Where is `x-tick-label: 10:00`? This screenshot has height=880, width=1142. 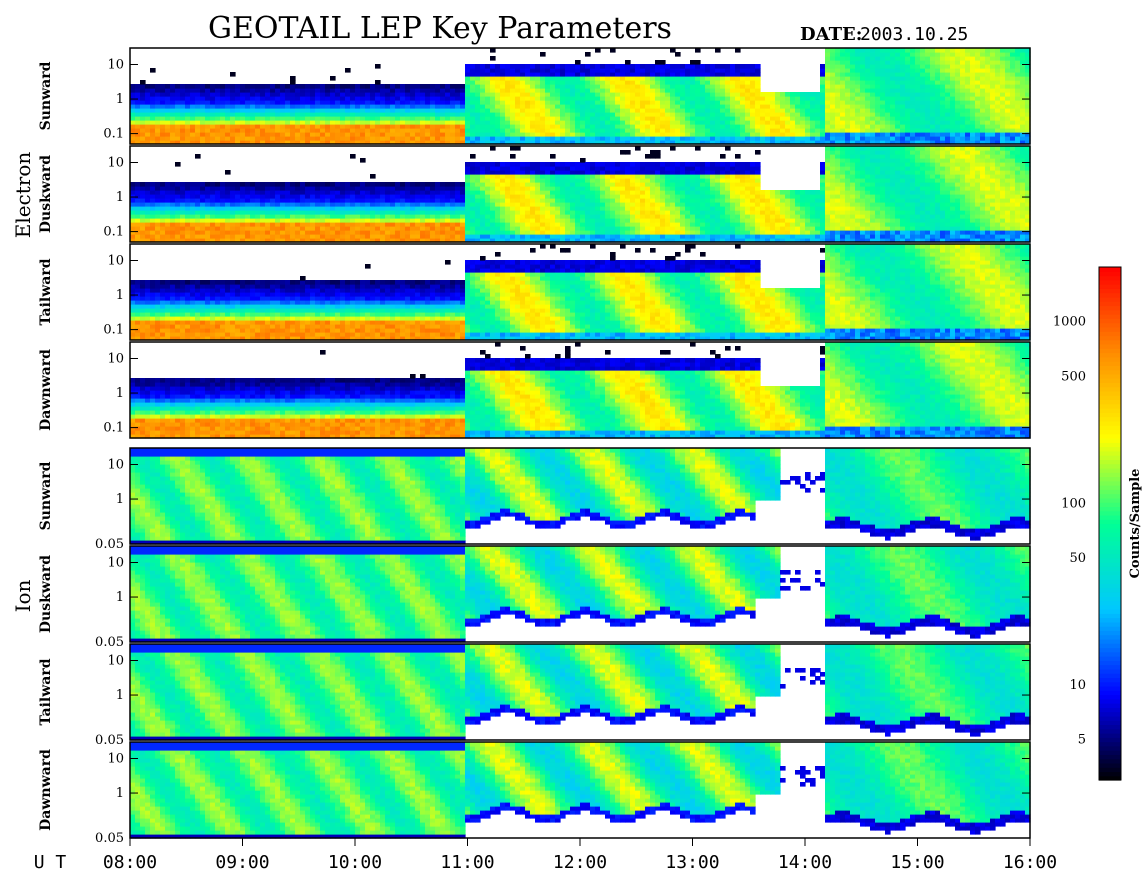 x-tick-label: 10:00 is located at coordinates (355, 862).